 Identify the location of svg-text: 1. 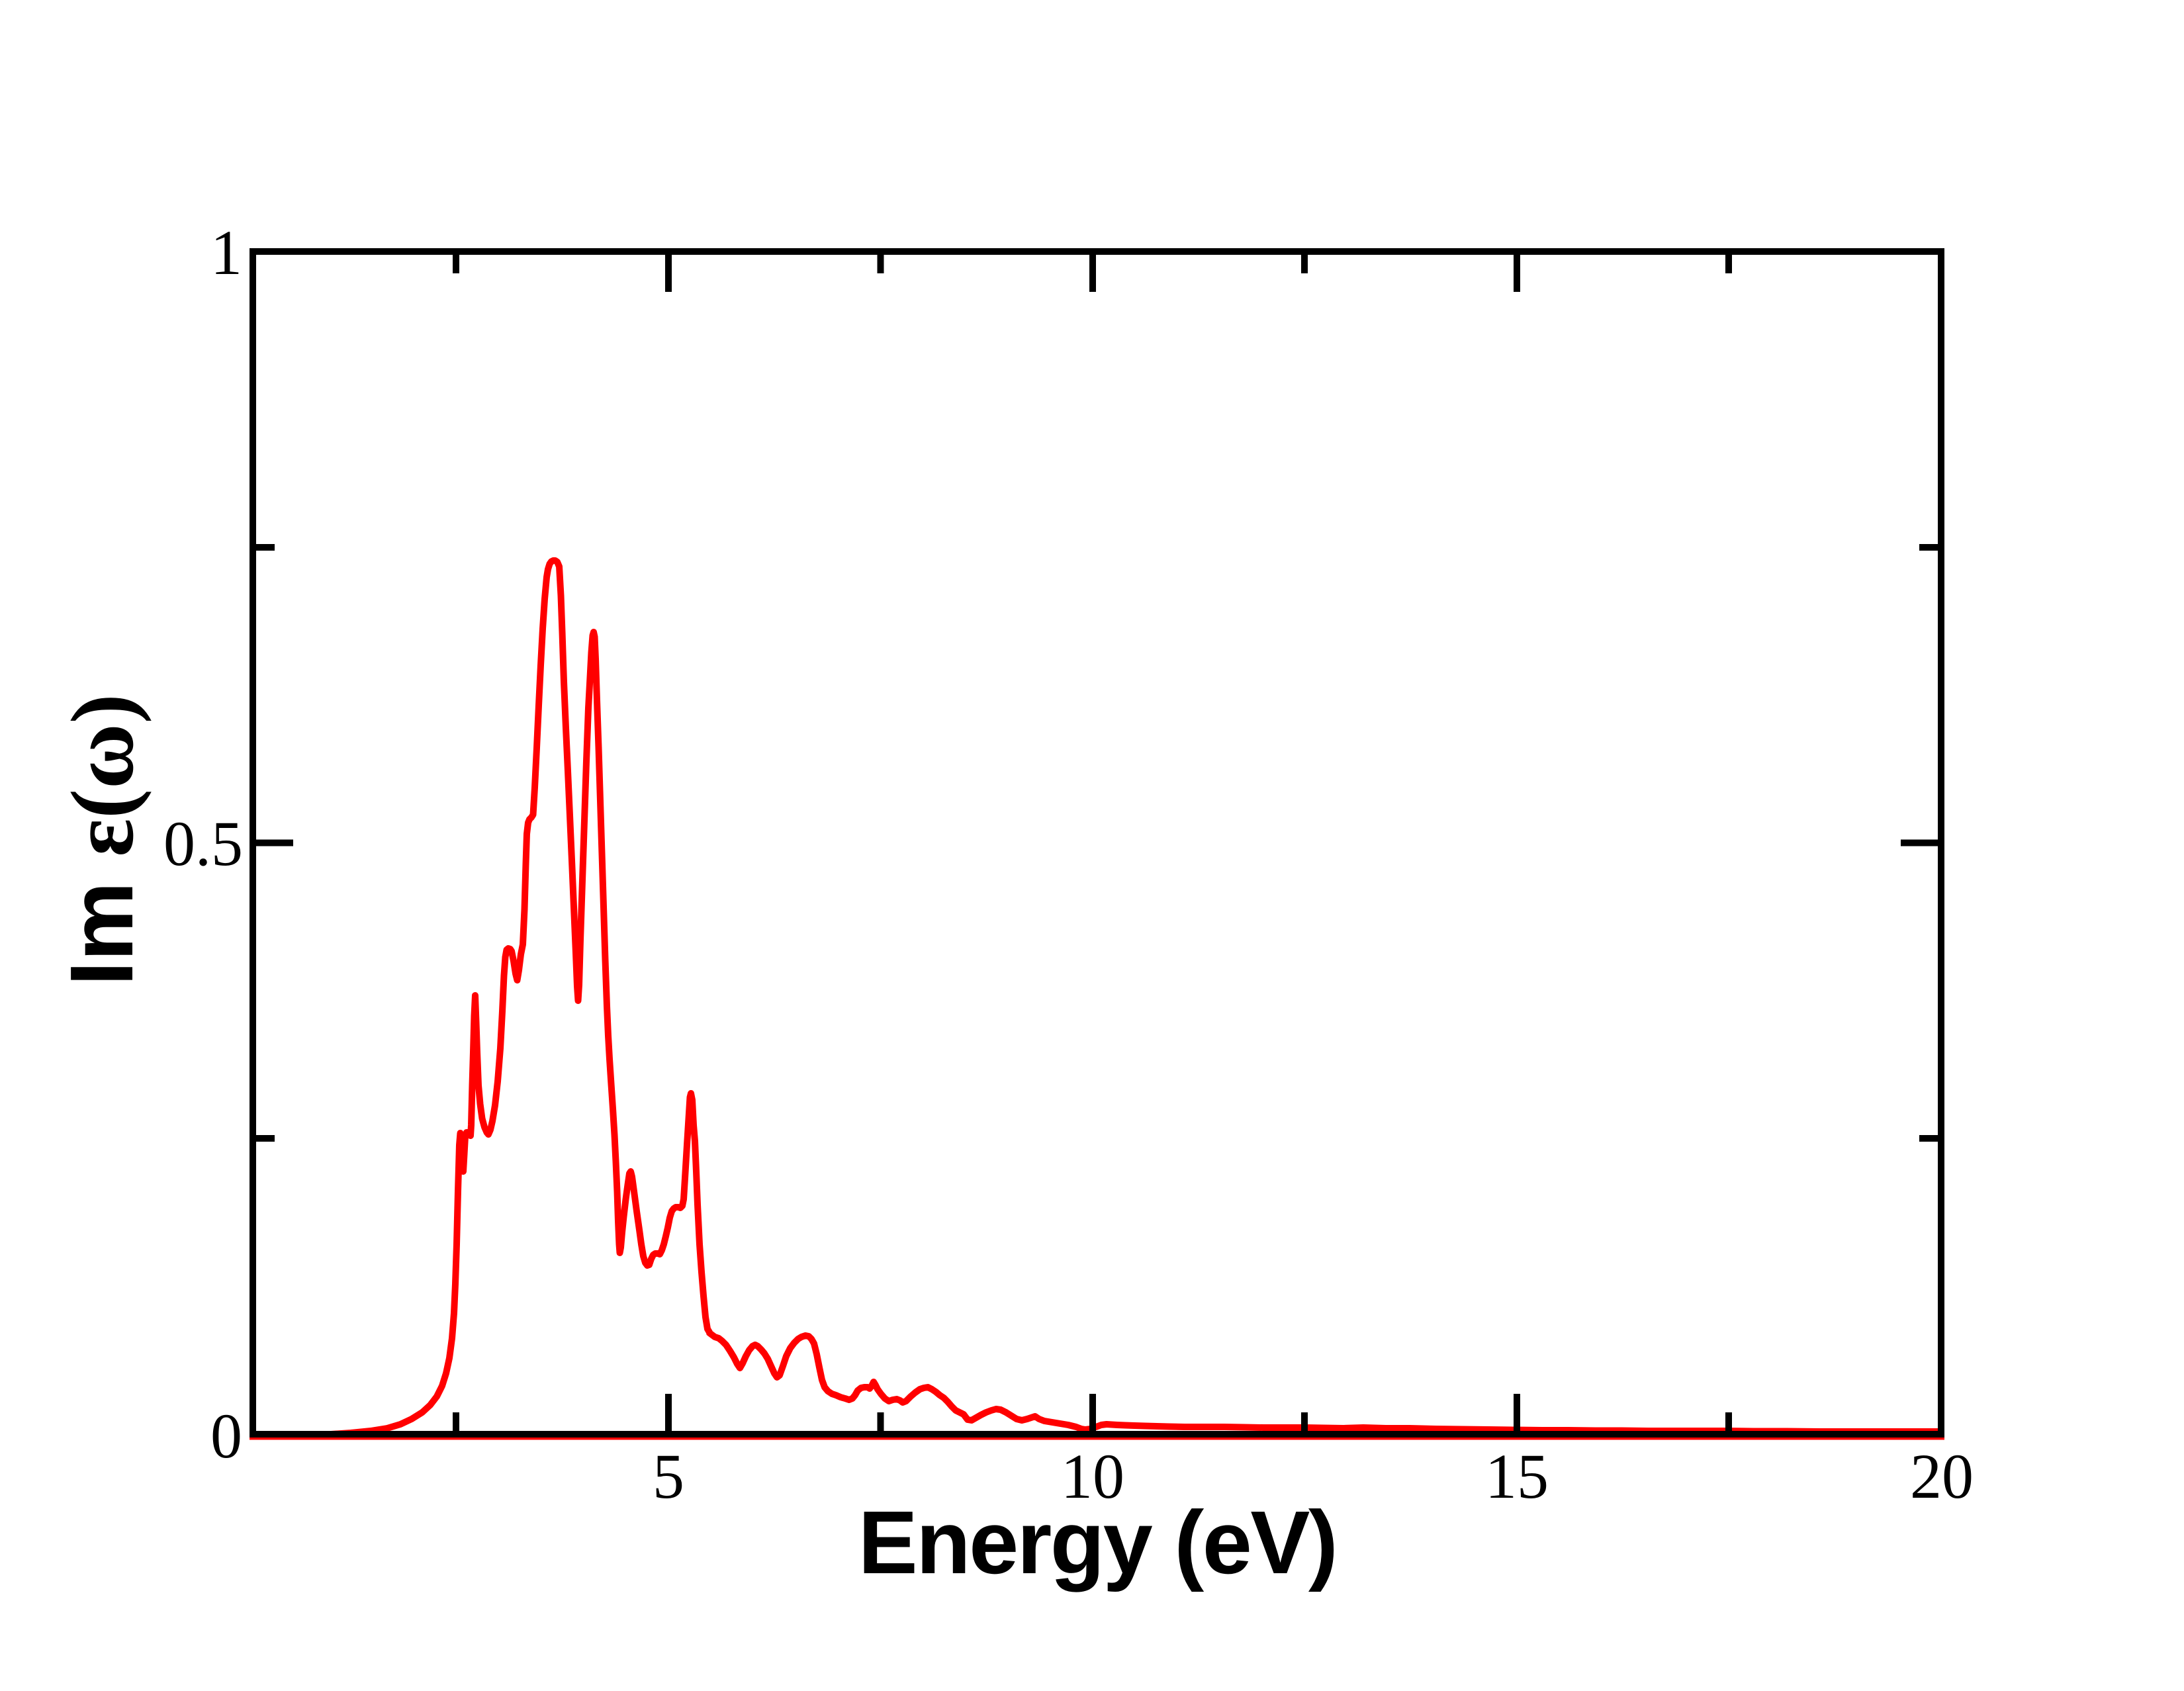
(226, 252).